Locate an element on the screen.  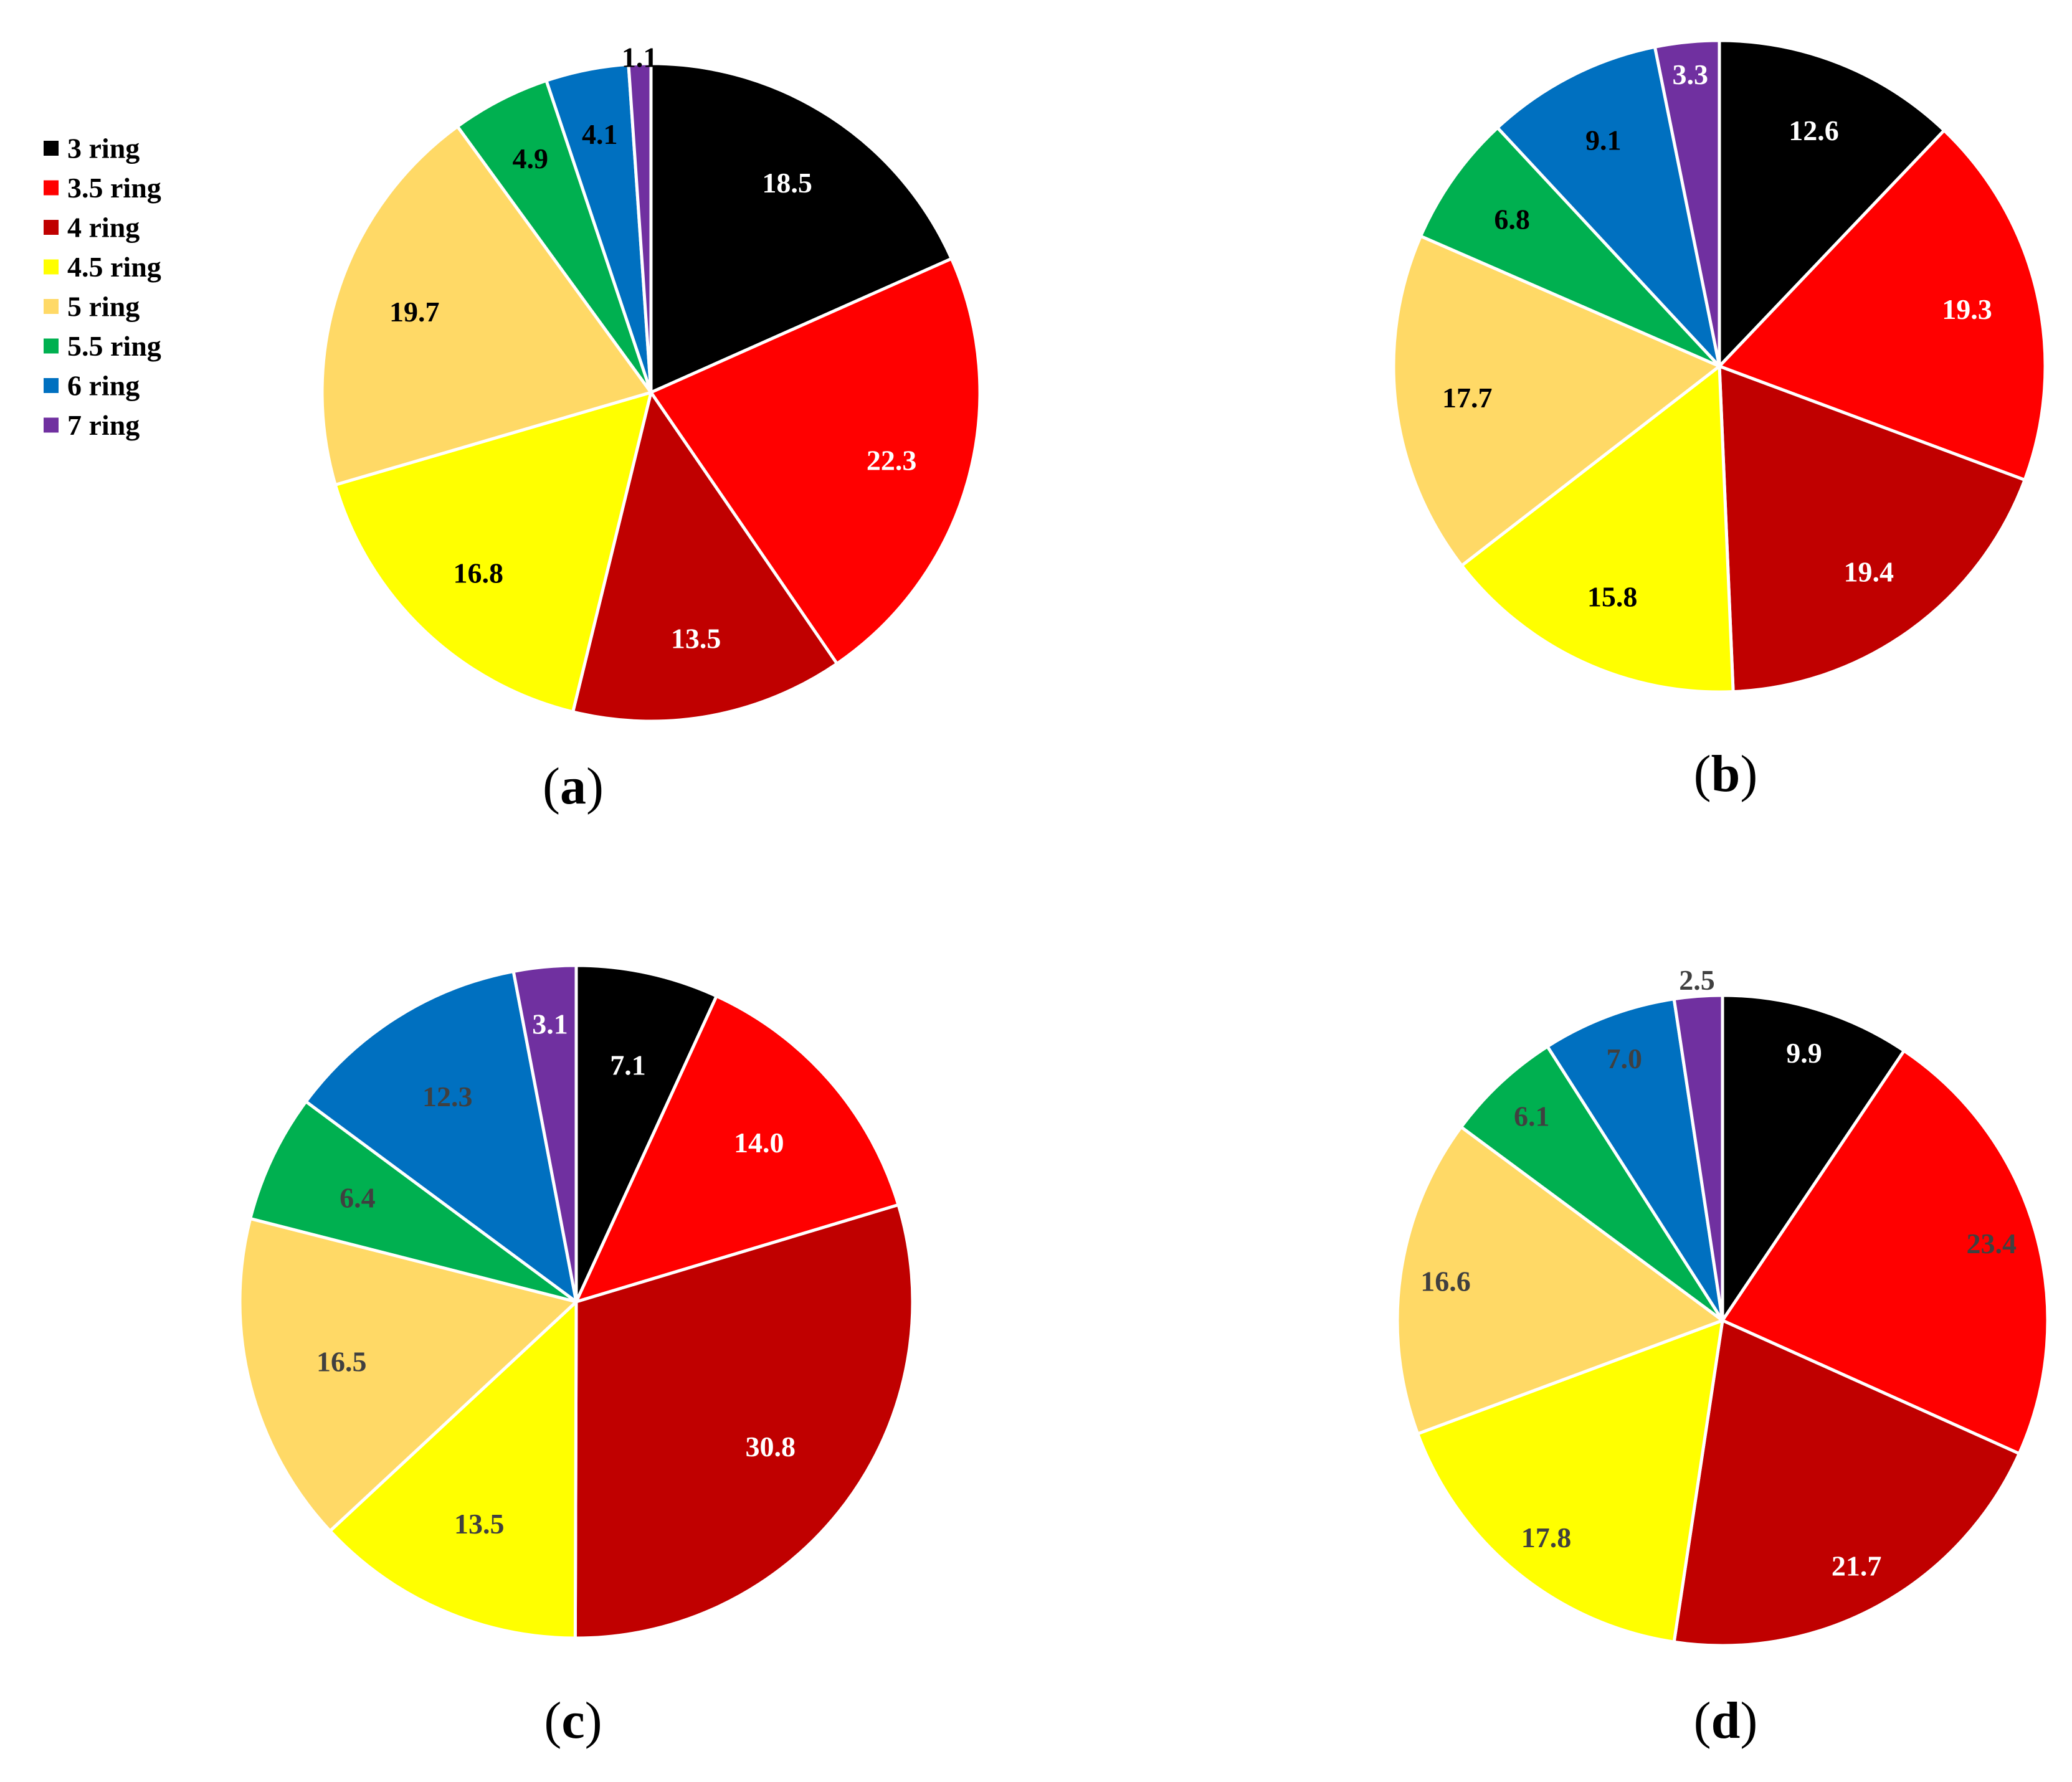
pie-chart-b: 12.6 19.3 19.4 15.8 17.7 6.8 9.1 3.3 (b) is located at coordinates (1719, 421).